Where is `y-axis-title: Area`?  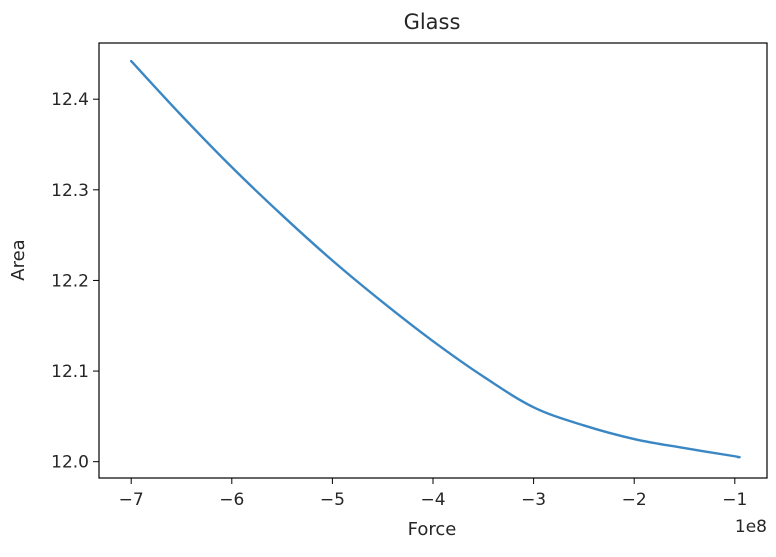 y-axis-title: Area is located at coordinates (18, 259).